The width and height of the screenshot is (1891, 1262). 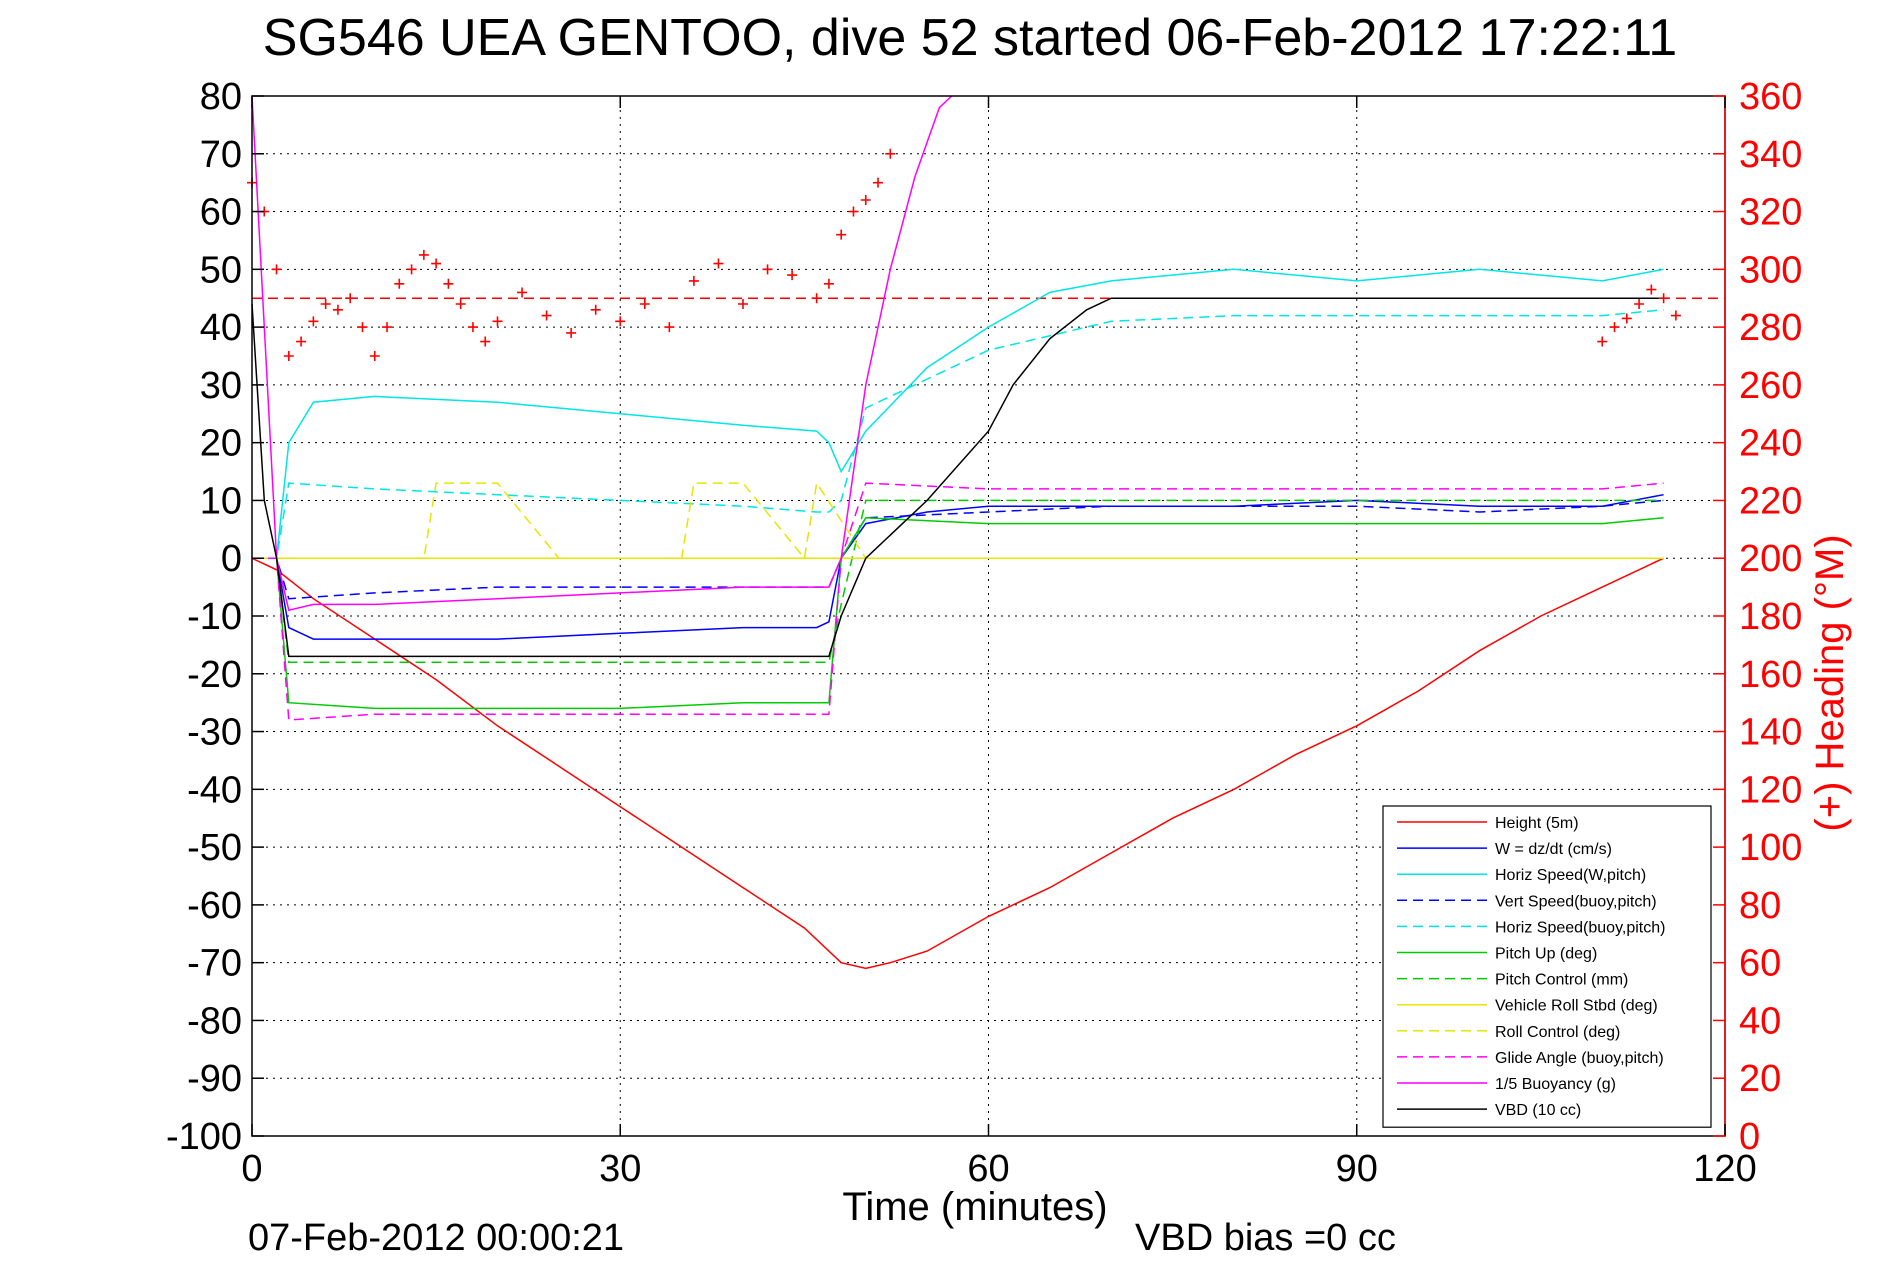 I want to click on y2-tick-label: 80, so click(x=1760, y=906).